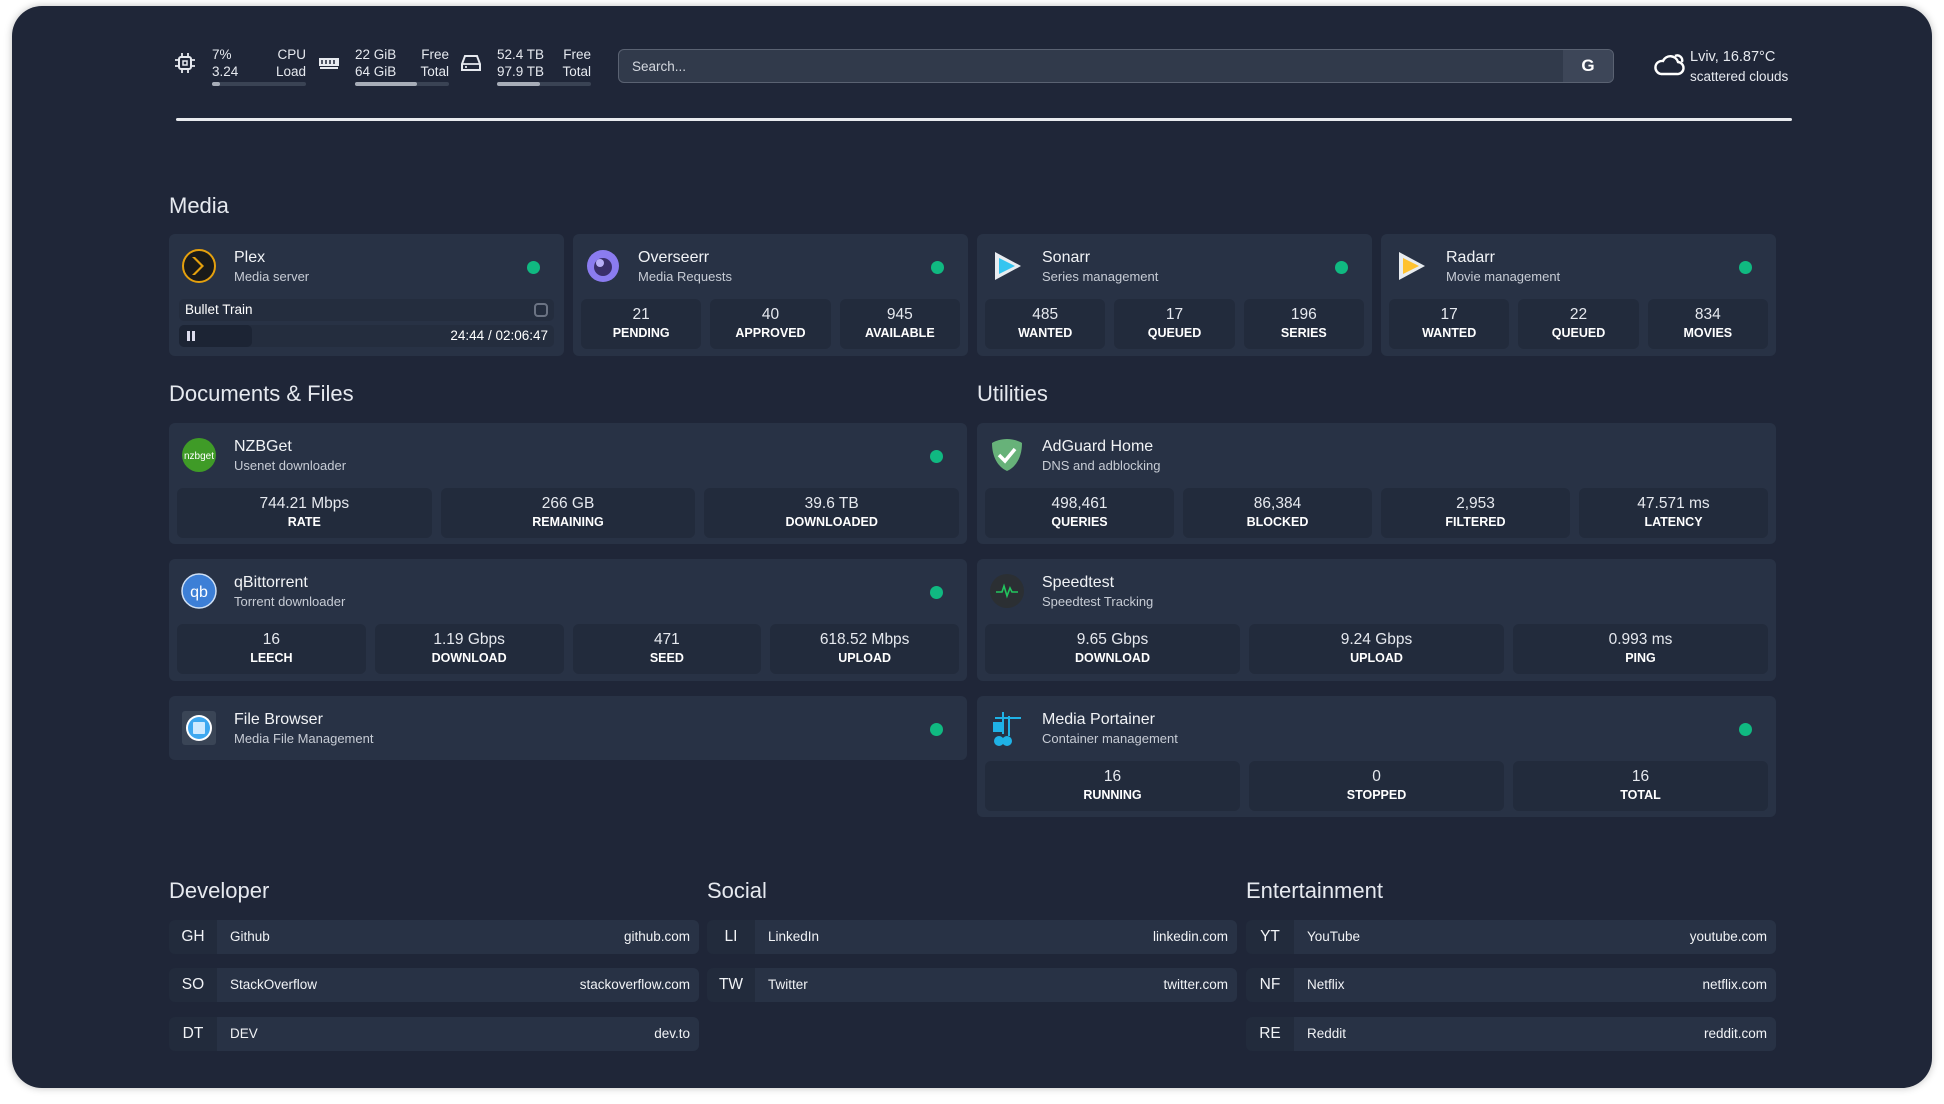  I want to click on total-label: Total, so click(434, 71).